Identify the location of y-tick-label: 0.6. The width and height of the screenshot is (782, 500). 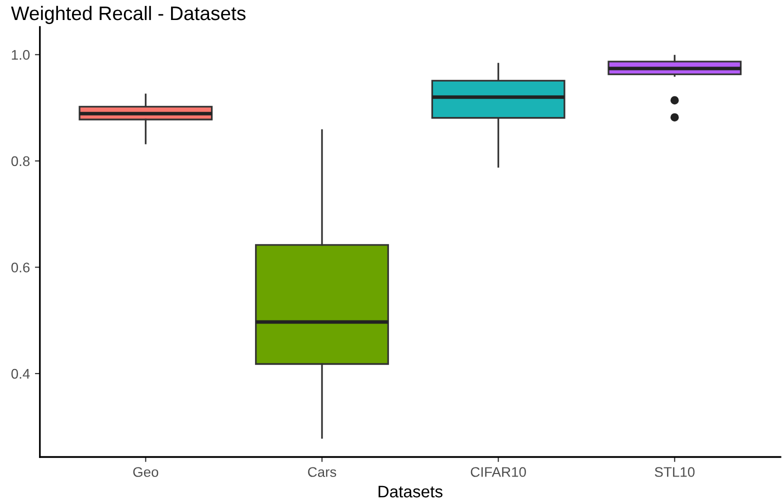
(20, 267).